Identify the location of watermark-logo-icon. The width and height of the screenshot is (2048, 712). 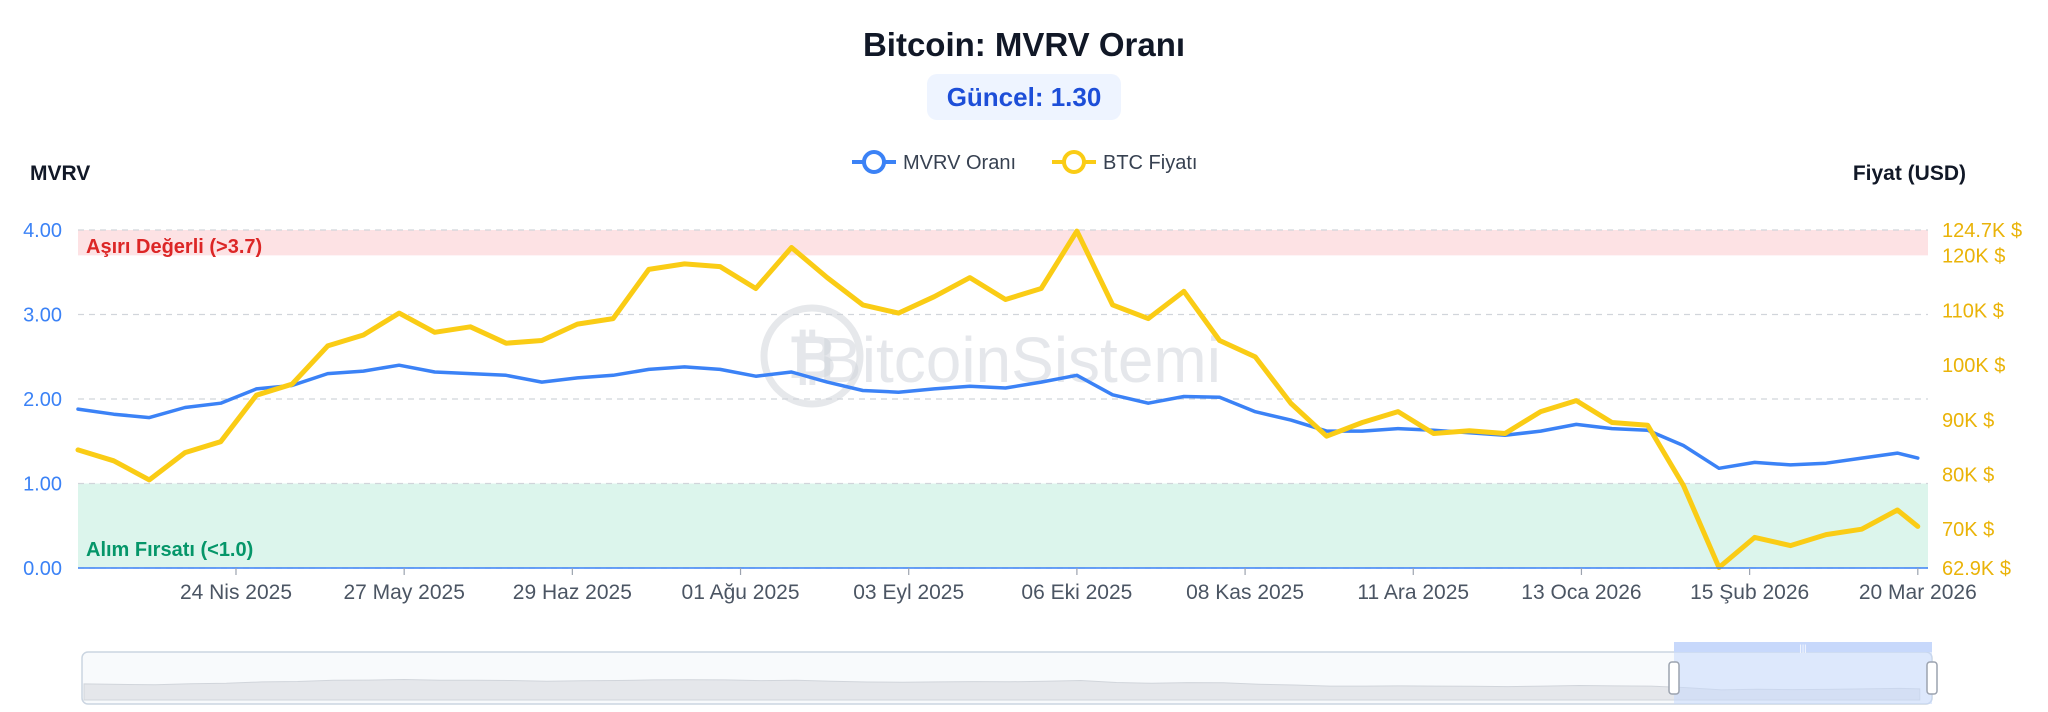
(812, 356).